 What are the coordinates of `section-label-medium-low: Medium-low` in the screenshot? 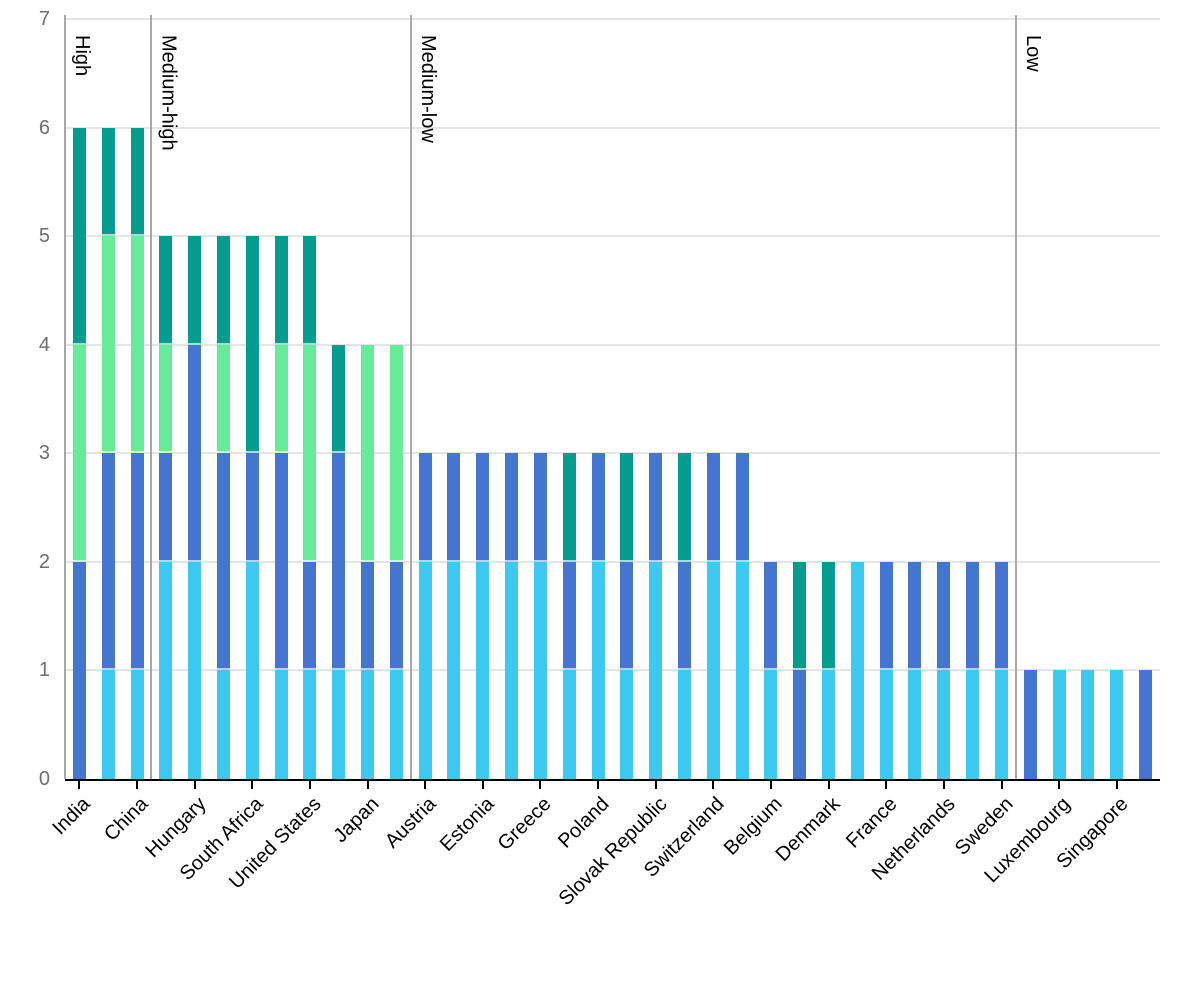 It's located at (427, 89).